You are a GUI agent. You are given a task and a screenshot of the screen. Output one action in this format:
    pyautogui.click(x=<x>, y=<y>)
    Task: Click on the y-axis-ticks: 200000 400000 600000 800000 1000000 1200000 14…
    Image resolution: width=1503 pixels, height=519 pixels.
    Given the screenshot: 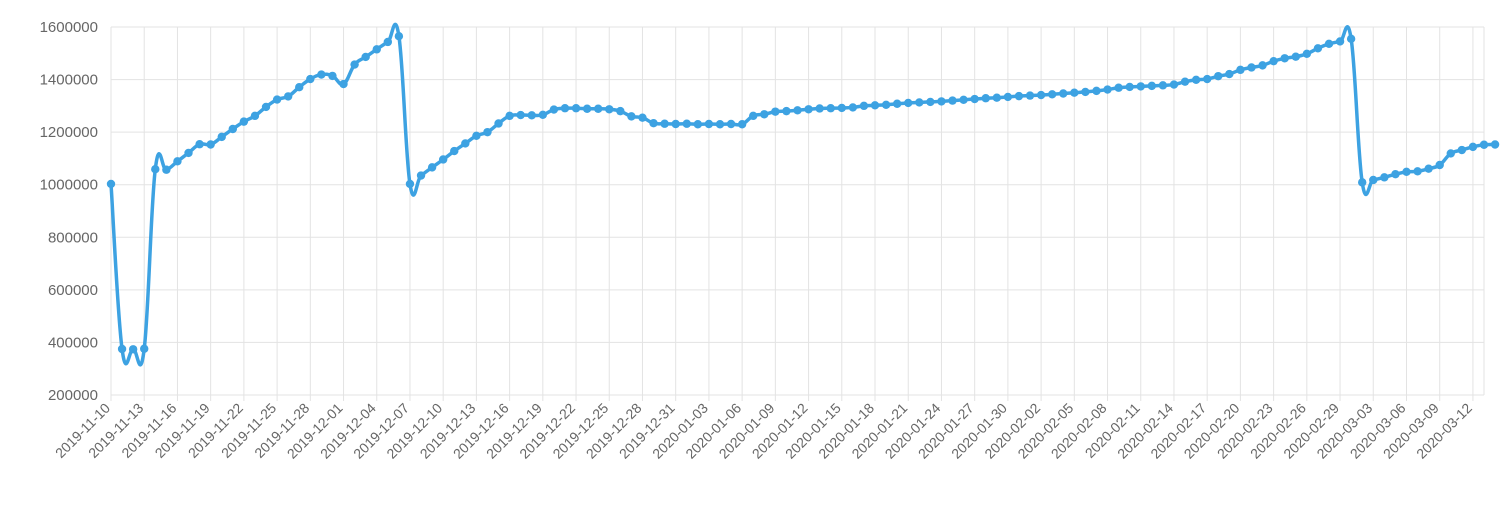 What is the action you would take?
    pyautogui.click(x=69, y=211)
    